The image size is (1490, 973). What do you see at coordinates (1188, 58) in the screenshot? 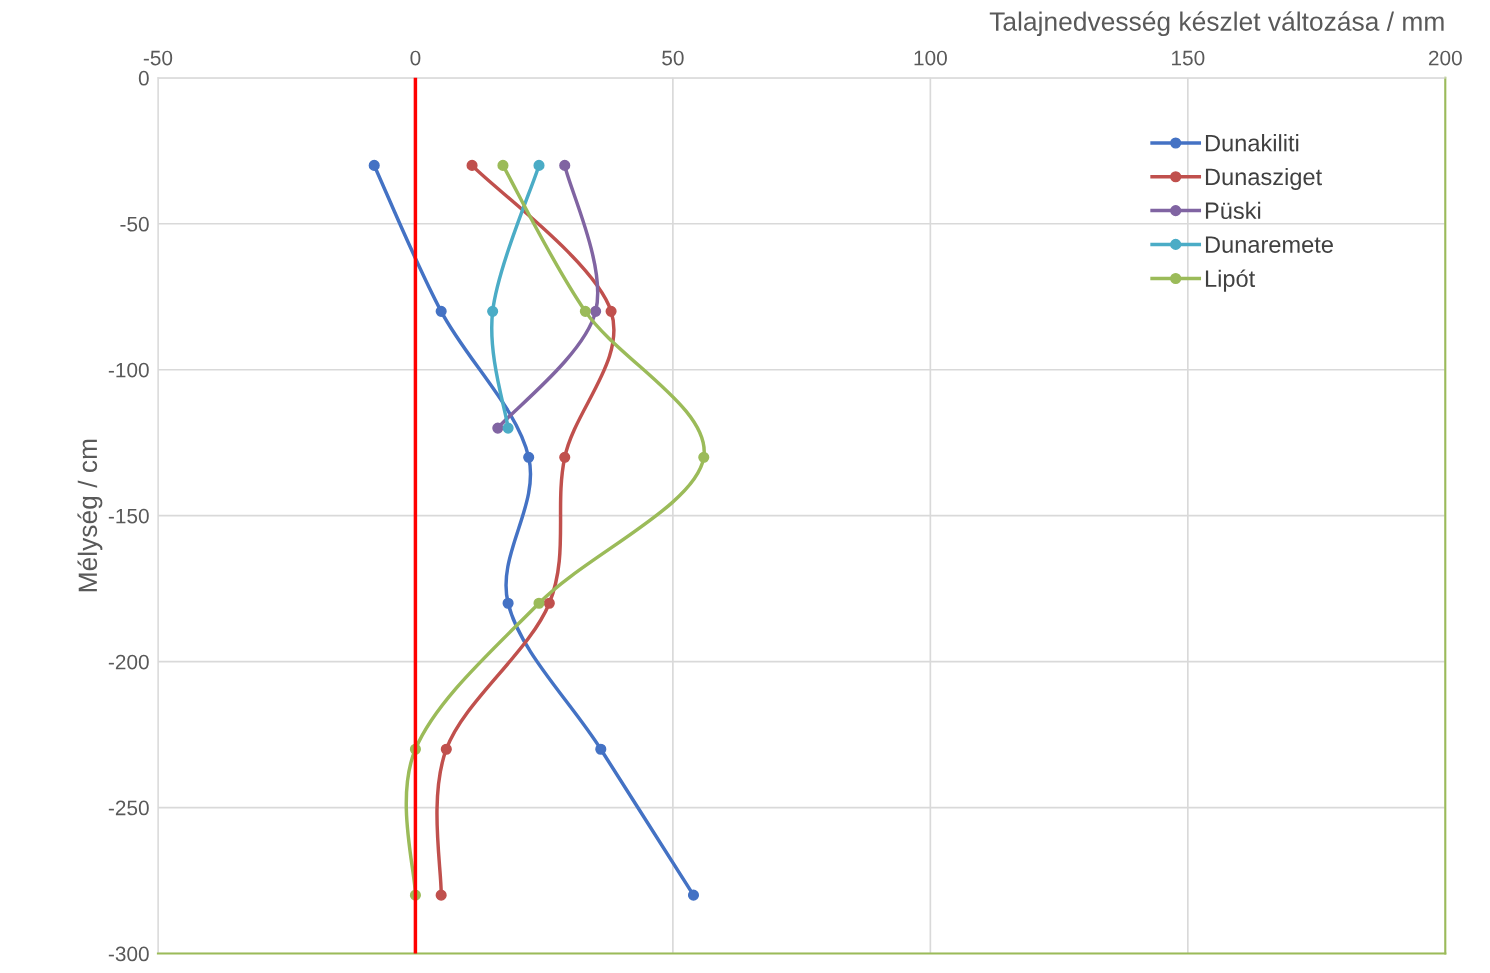
I see `x-tick-label: 150` at bounding box center [1188, 58].